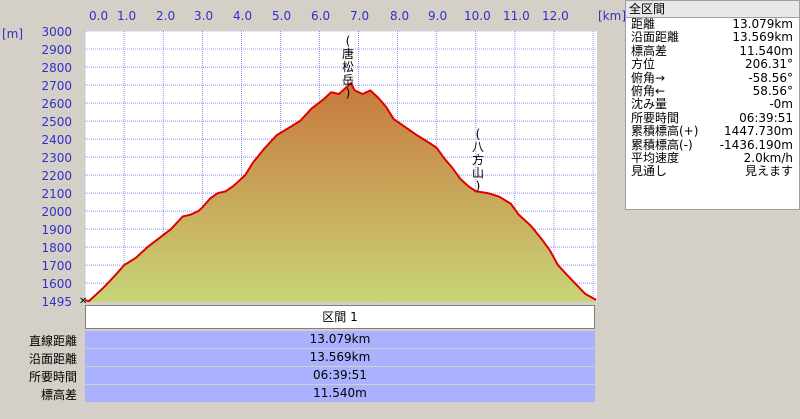 The width and height of the screenshot is (800, 419). What do you see at coordinates (712, 64) in the screenshot?
I see `summary-row-bearing: 方位 206.31°` at bounding box center [712, 64].